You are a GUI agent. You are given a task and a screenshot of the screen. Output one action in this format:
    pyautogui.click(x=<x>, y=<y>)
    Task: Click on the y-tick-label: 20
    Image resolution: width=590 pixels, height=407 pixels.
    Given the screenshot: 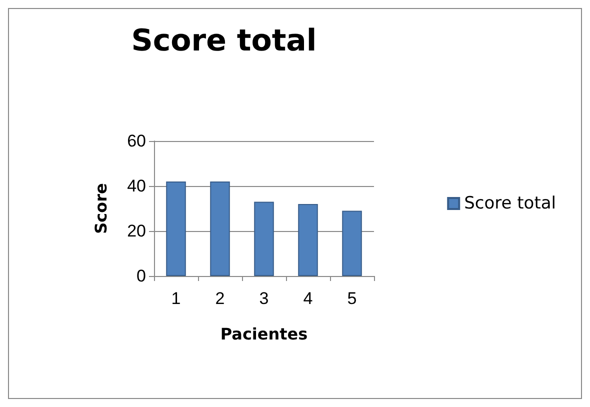 What is the action you would take?
    pyautogui.click(x=136, y=231)
    